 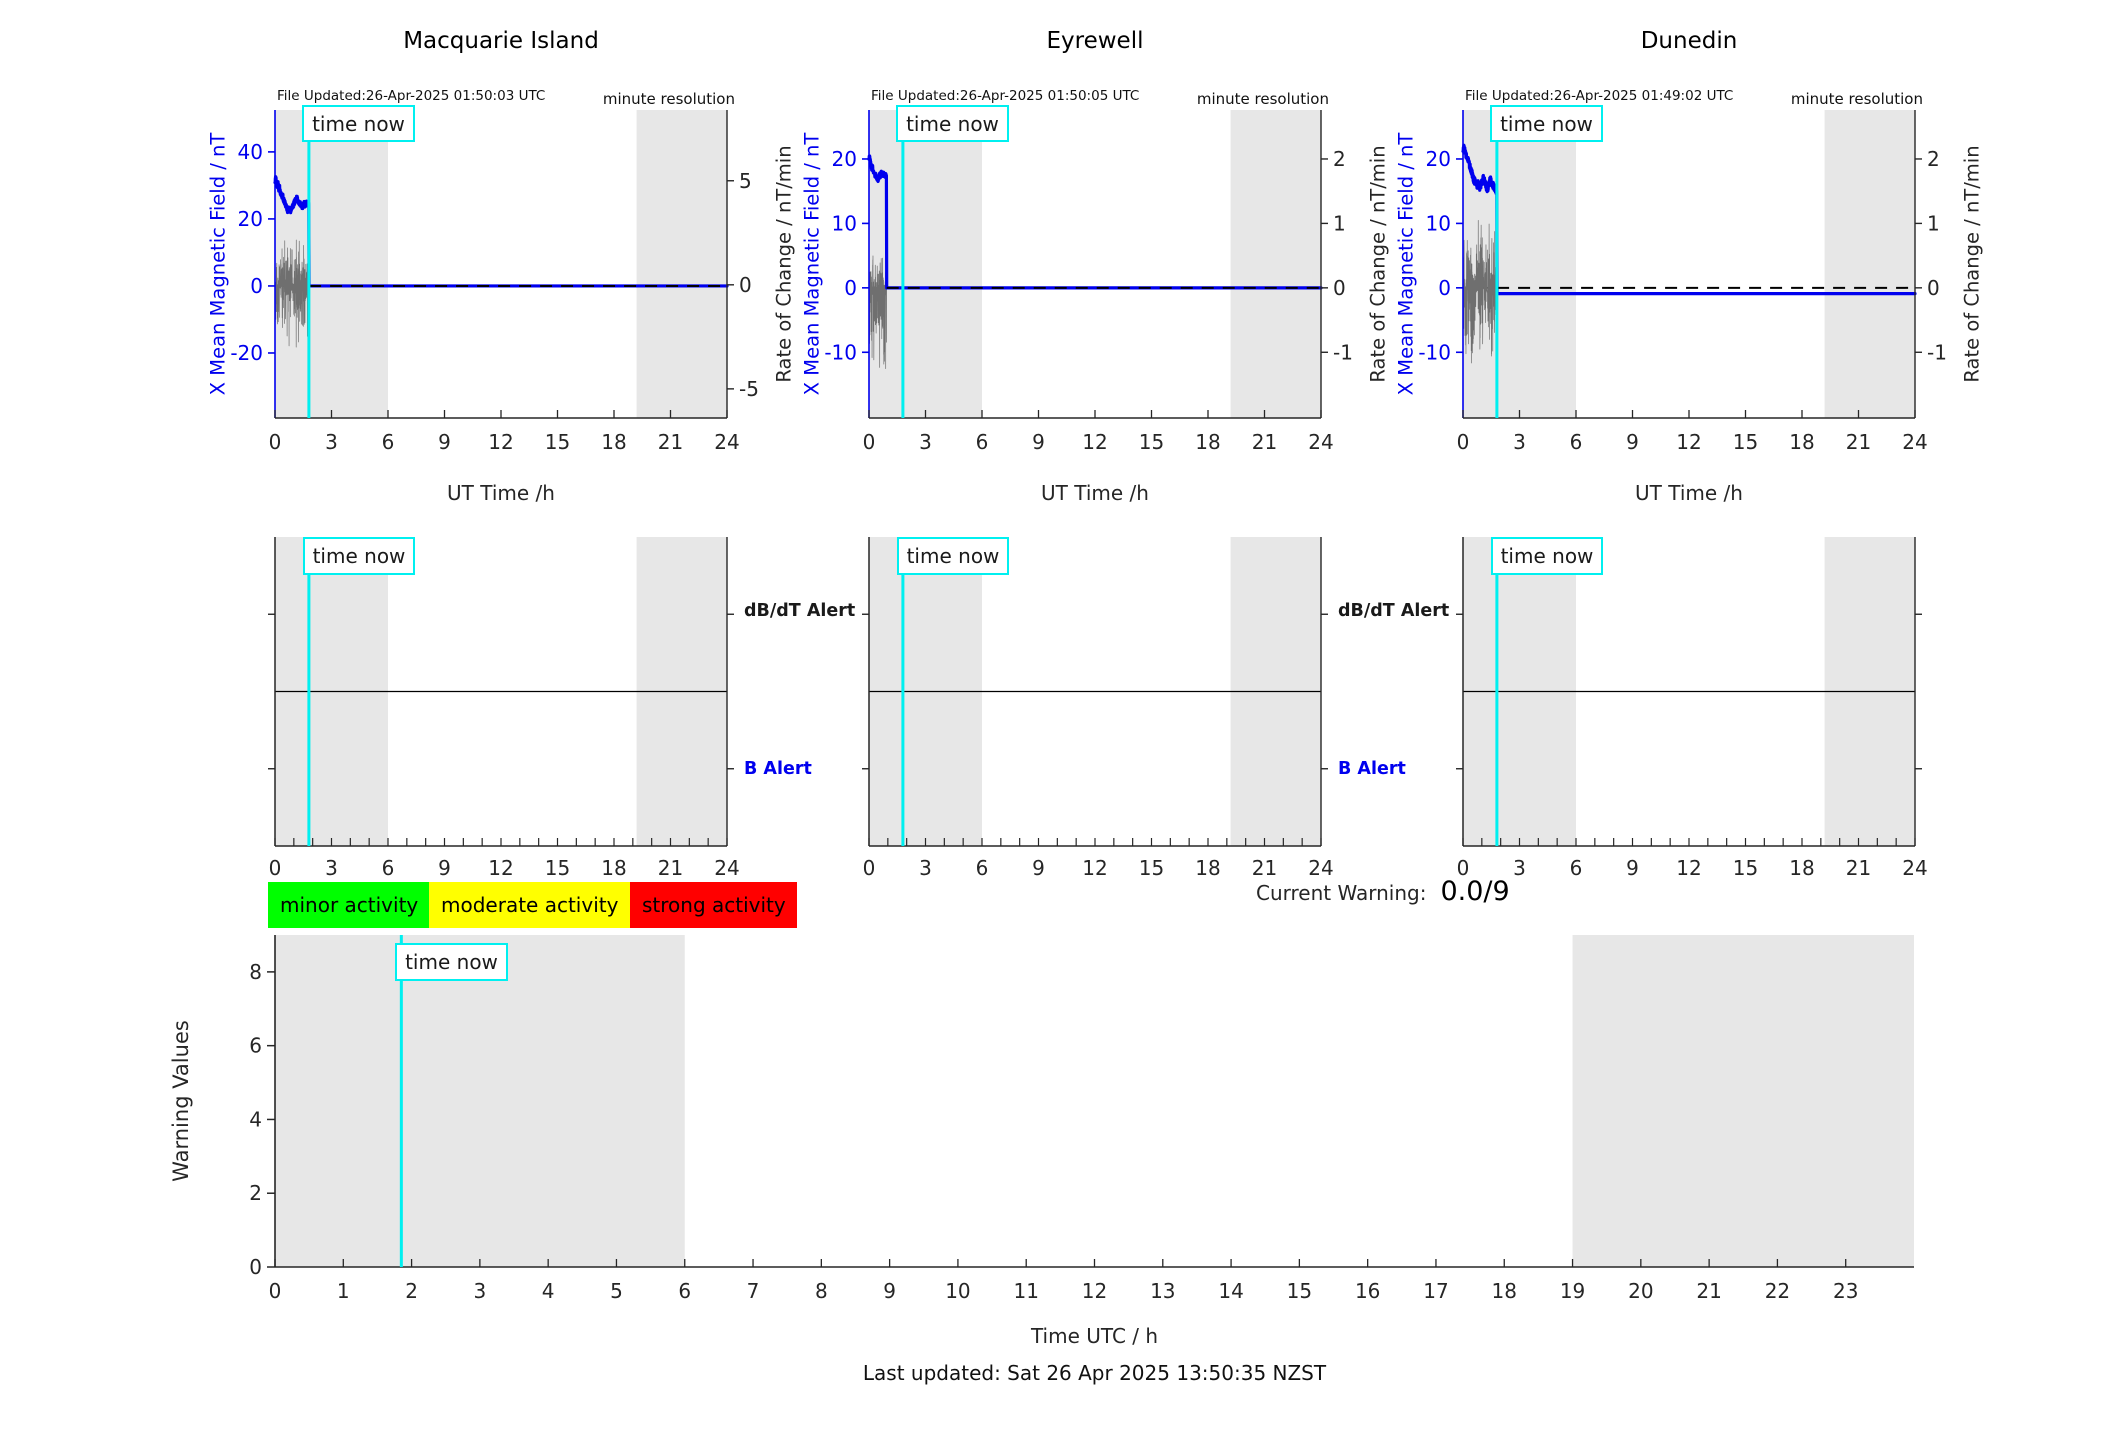 What do you see at coordinates (255, 1046) in the screenshot?
I see `y-tick-label: 6` at bounding box center [255, 1046].